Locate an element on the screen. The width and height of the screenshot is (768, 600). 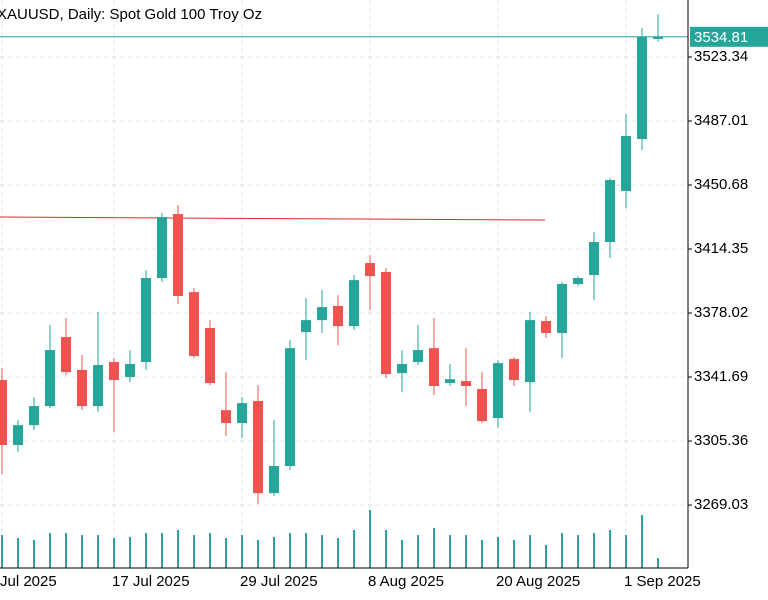
y-tick-label: 3523.34 is located at coordinates (721, 56).